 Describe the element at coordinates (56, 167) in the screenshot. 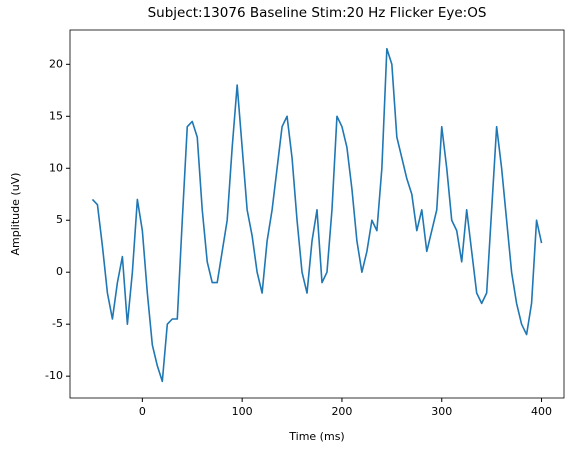

I see `y-tick-label: 10` at that location.